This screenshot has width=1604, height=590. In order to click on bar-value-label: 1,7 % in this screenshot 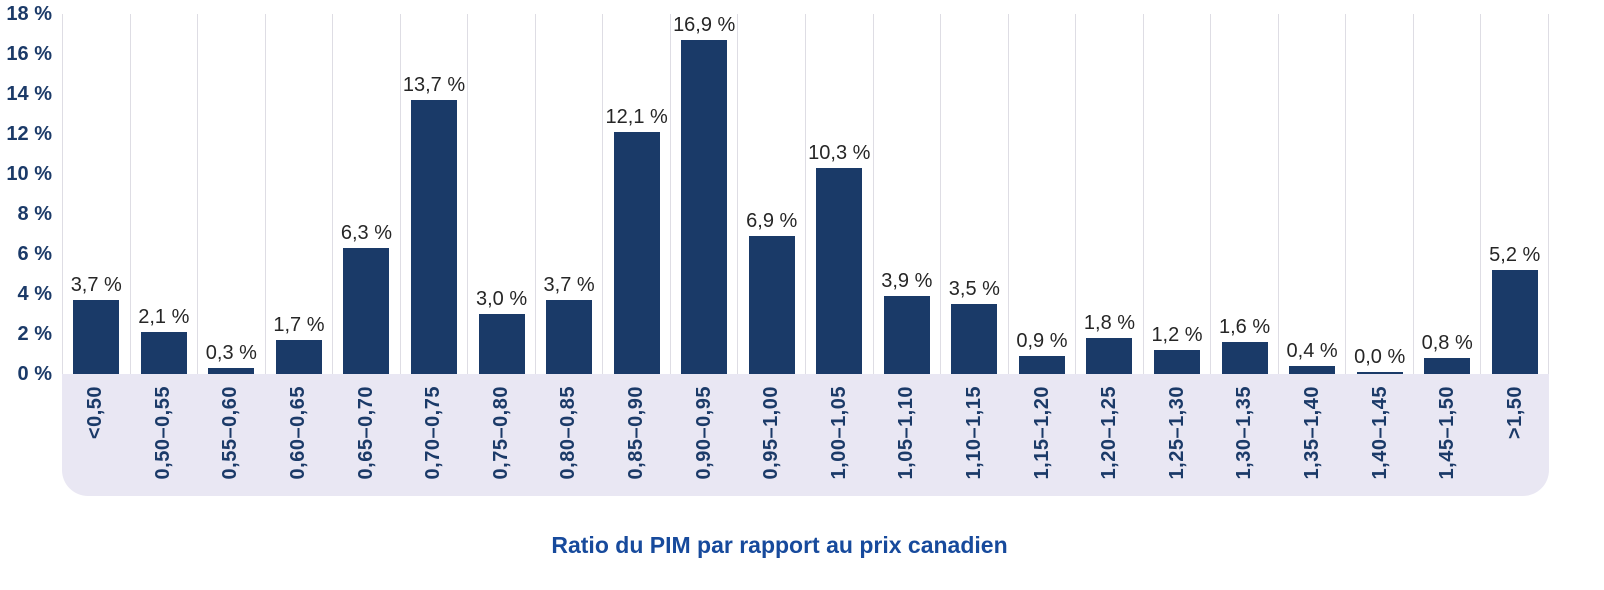, I will do `click(299, 325)`.